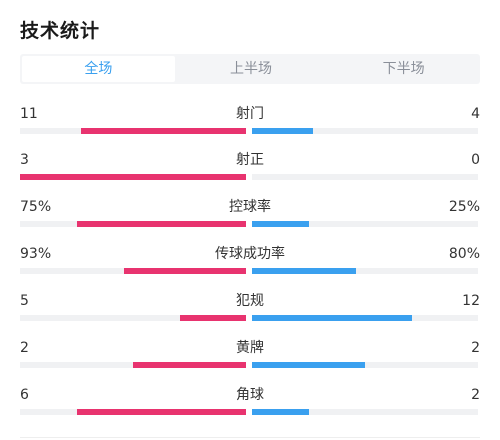 The image size is (500, 440). Describe the element at coordinates (250, 114) in the screenshot. I see `stat-label: 射门` at that location.